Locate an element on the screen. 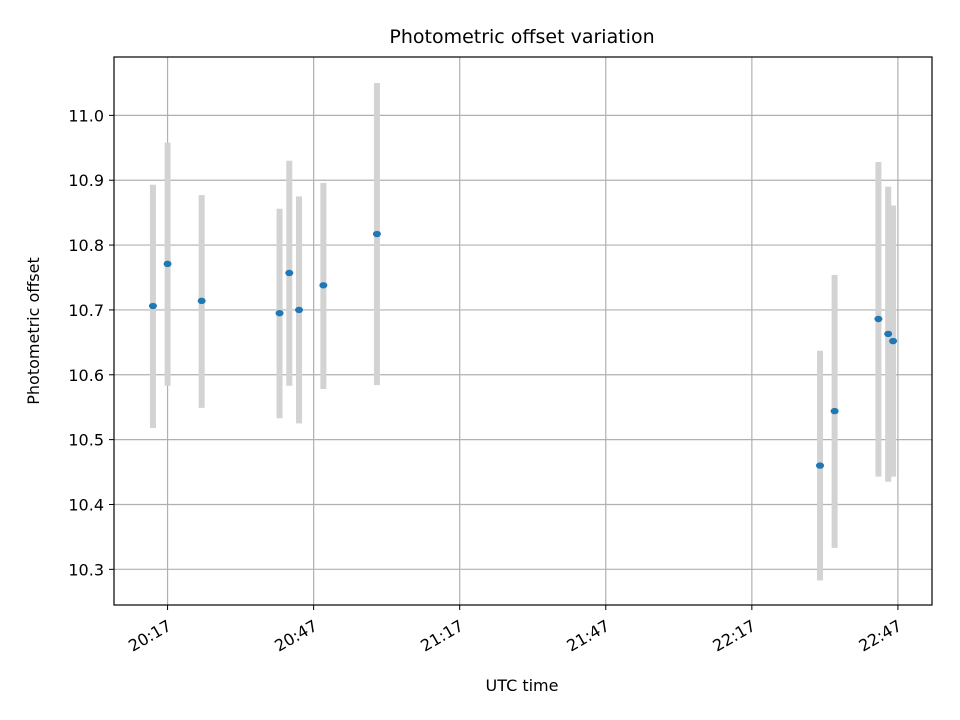 This screenshot has width=960, height=720. y-tick-label: 10.5 is located at coordinates (86, 440).